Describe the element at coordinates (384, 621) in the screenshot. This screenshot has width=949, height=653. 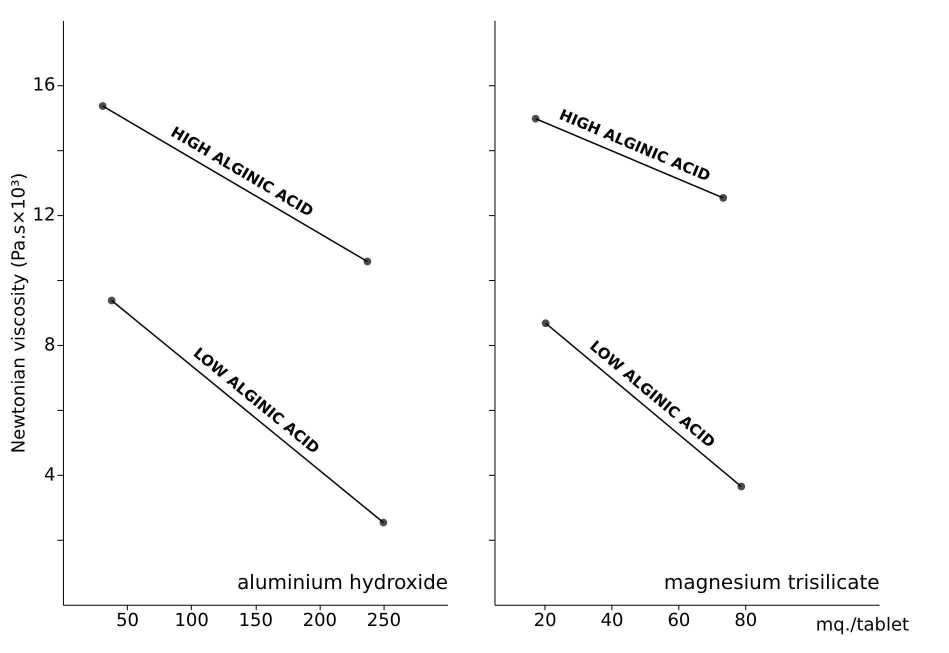
I see `x-tick-label: 250` at that location.